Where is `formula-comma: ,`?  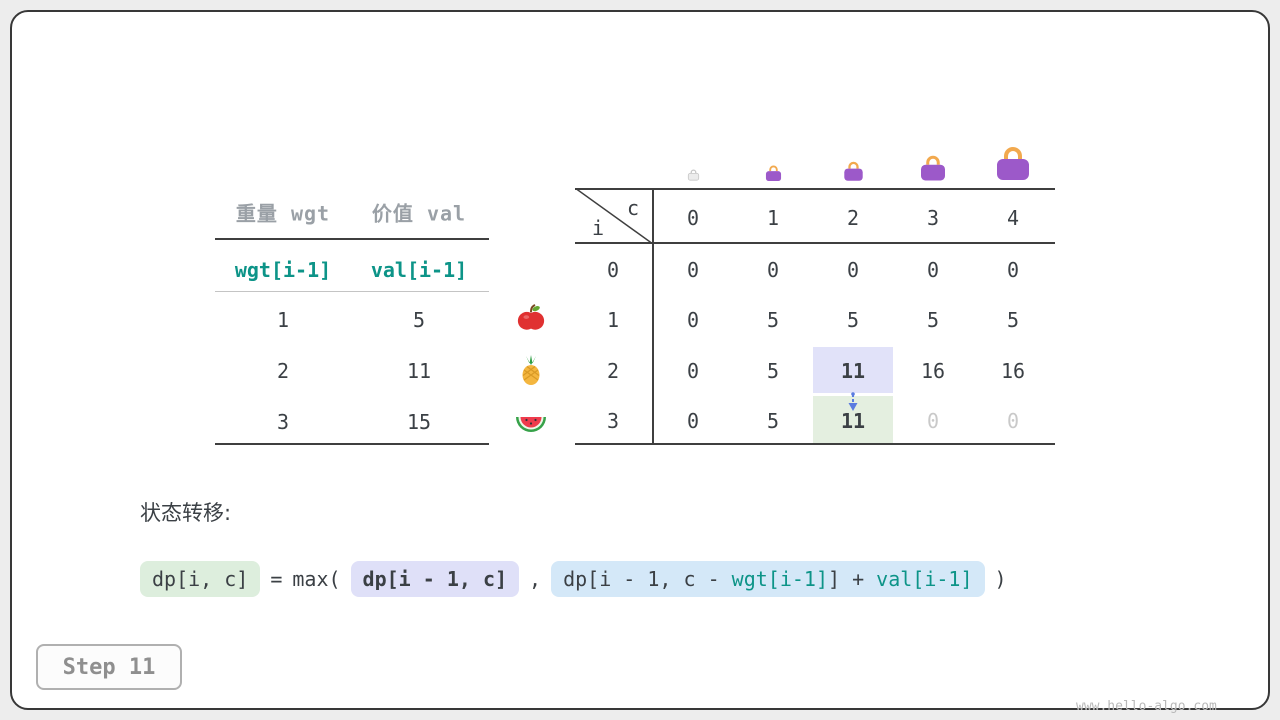
formula-comma: , is located at coordinates (535, 579).